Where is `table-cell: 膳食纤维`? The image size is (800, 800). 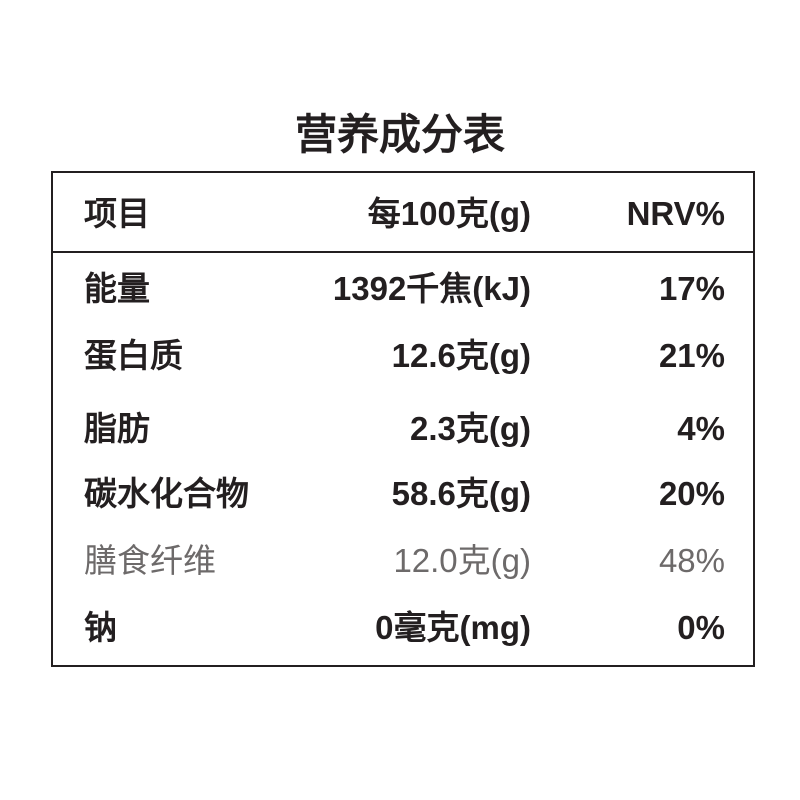
table-cell: 膳食纤维 is located at coordinates (150, 560).